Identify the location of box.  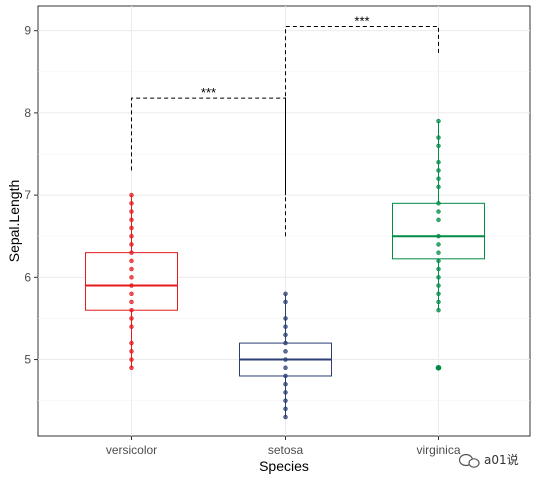
(438, 231).